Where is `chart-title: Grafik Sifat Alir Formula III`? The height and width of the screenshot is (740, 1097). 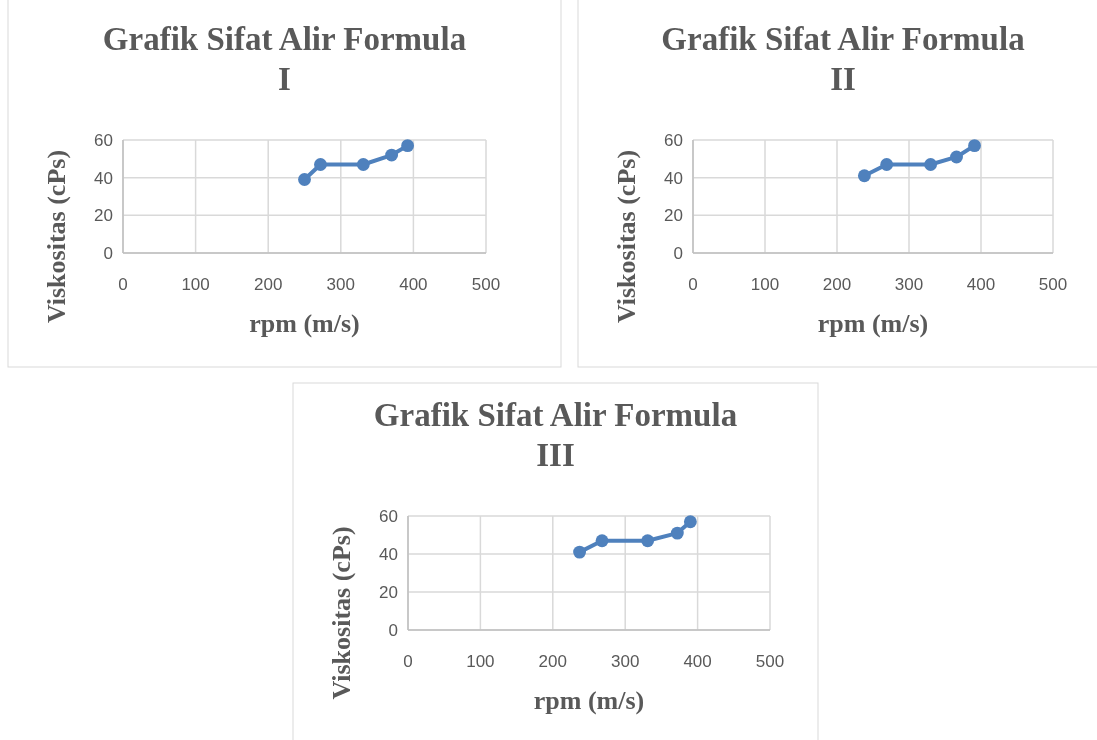
chart-title: Grafik Sifat Alir Formula III is located at coordinates (555, 435).